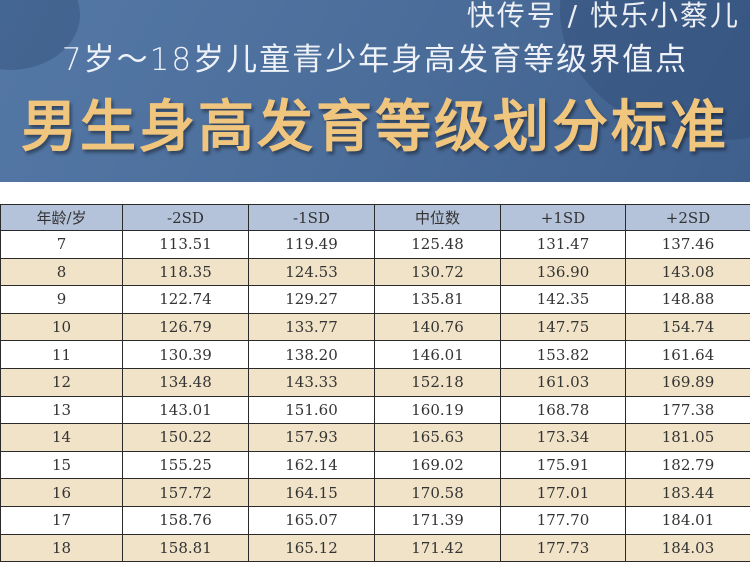 This screenshot has height=562, width=750. Describe the element at coordinates (563, 382) in the screenshot. I see `table-cell: 161.03` at that location.